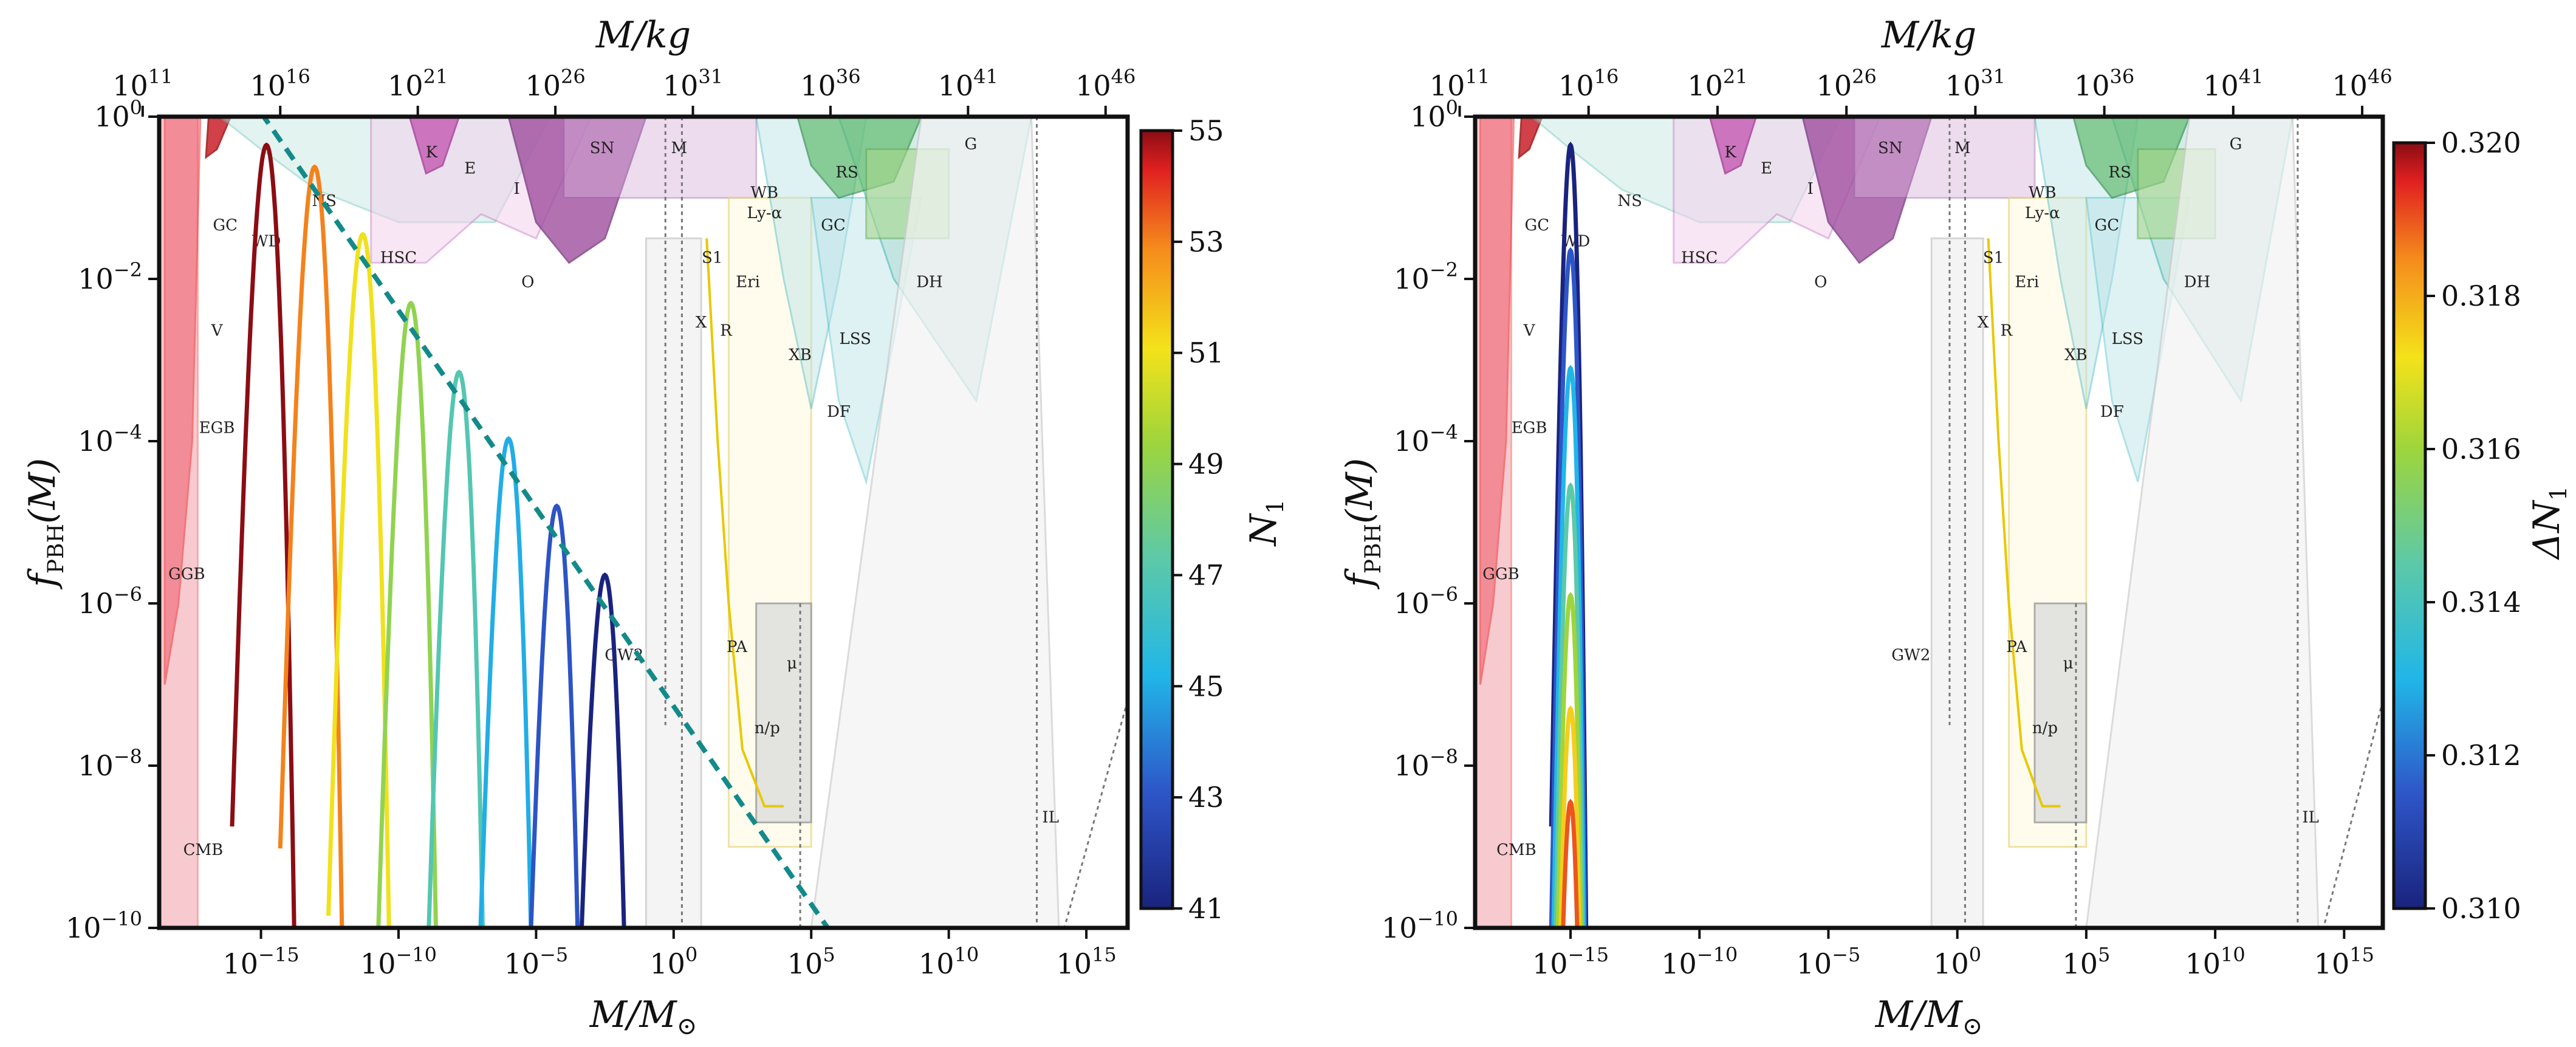 The height and width of the screenshot is (1047, 2576). I want to click on colorbar-tick-label: 0.318, so click(2481, 296).